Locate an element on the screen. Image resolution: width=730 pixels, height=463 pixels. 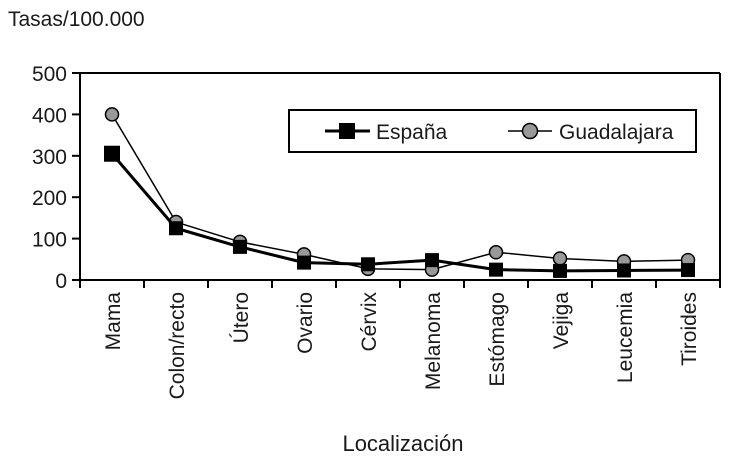
x-tick-label: Ovario is located at coordinates (305, 323).